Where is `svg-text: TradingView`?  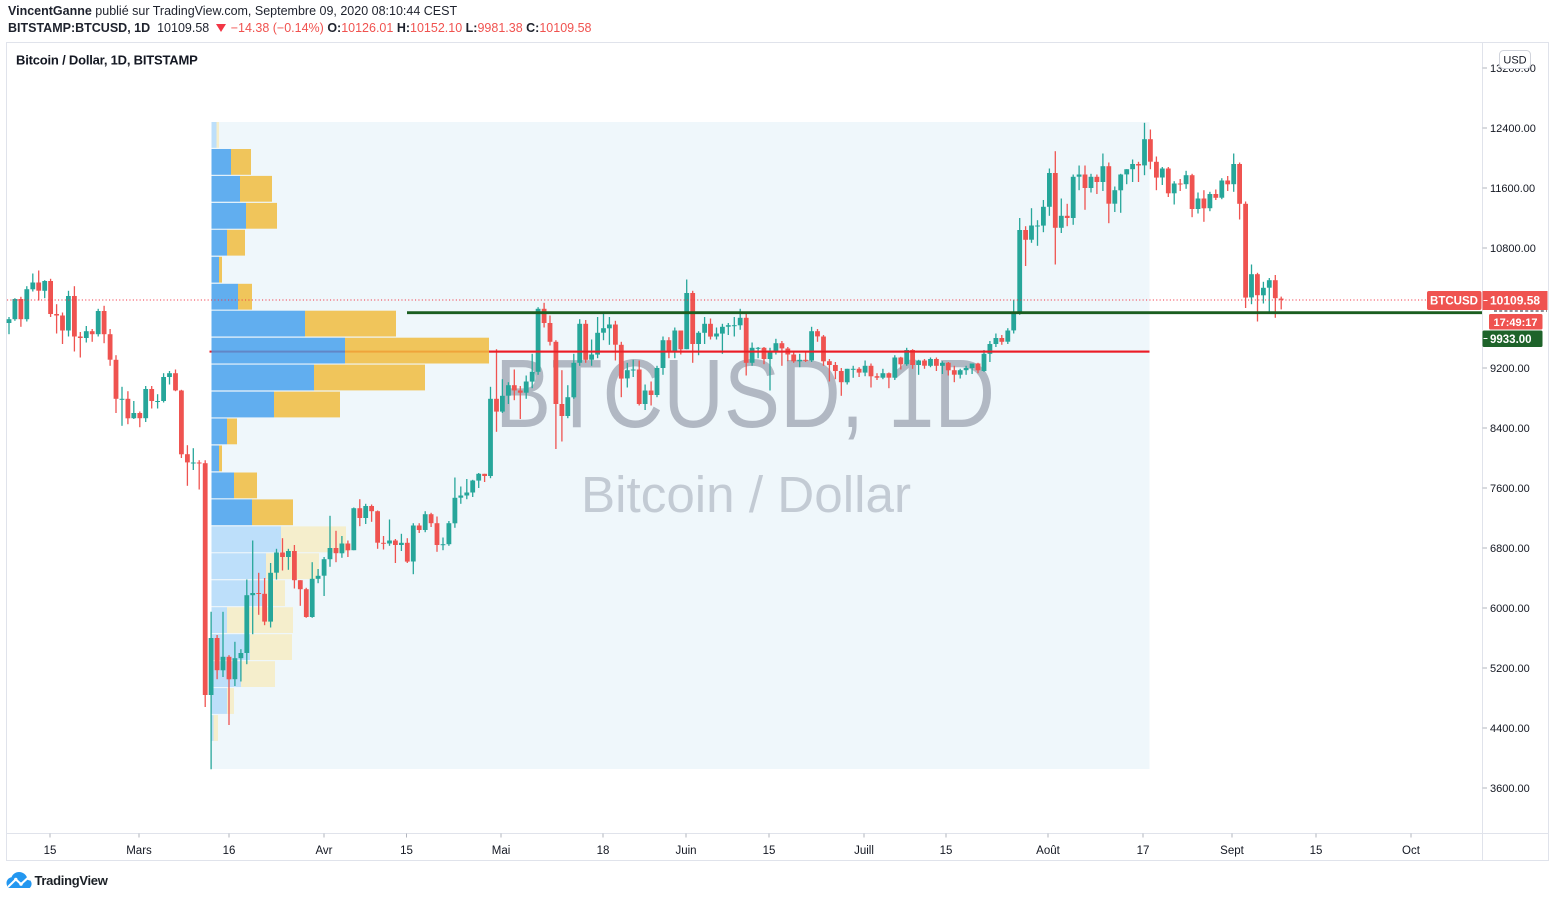 svg-text: TradingView is located at coordinates (72, 880).